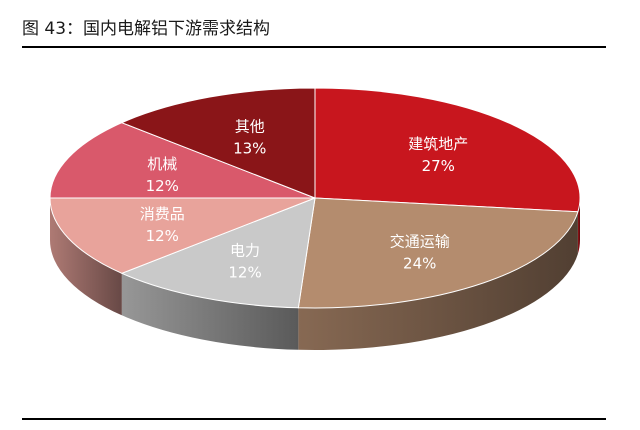 The width and height of the screenshot is (640, 430). What do you see at coordinates (320, 25) in the screenshot?
I see `figure-header: 图 43：国内电解铝下游需求结构` at bounding box center [320, 25].